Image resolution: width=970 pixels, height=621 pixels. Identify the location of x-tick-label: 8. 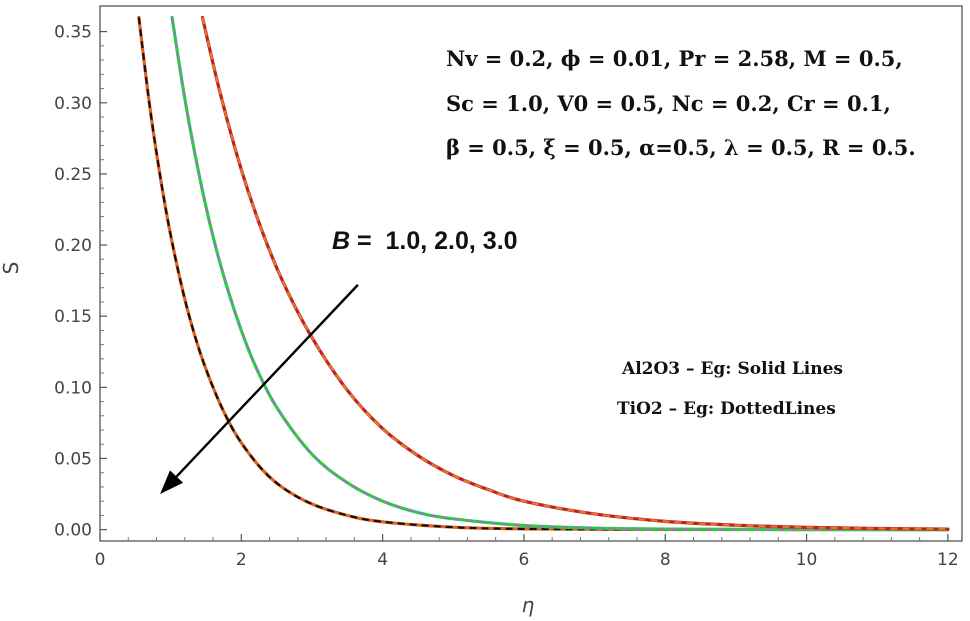
(665, 560).